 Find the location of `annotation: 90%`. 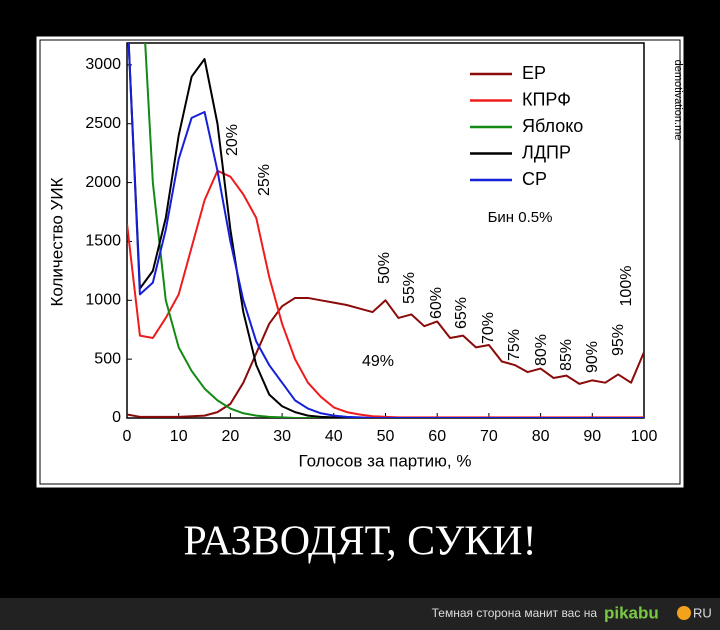

annotation: 90% is located at coordinates (592, 357).